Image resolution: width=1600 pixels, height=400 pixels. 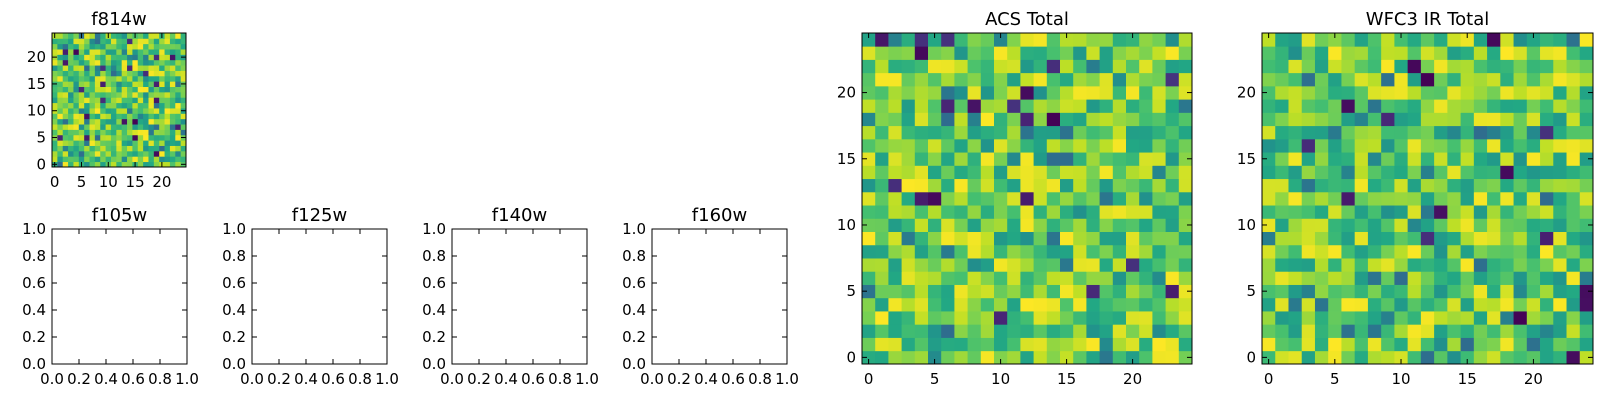 I want to click on x-tick-label: 0.2, so click(x=479, y=379).